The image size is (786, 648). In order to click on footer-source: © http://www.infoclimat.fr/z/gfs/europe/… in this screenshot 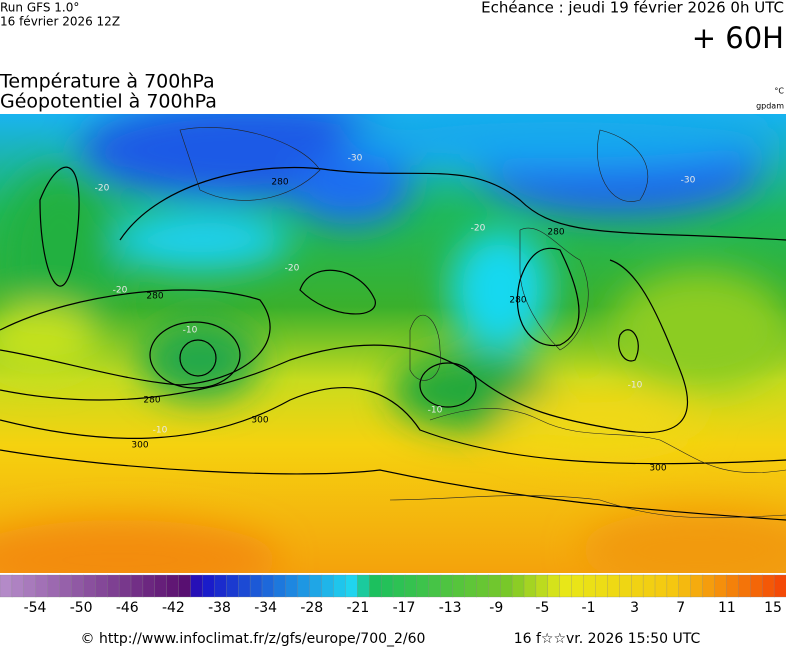, I will do `click(253, 639)`.